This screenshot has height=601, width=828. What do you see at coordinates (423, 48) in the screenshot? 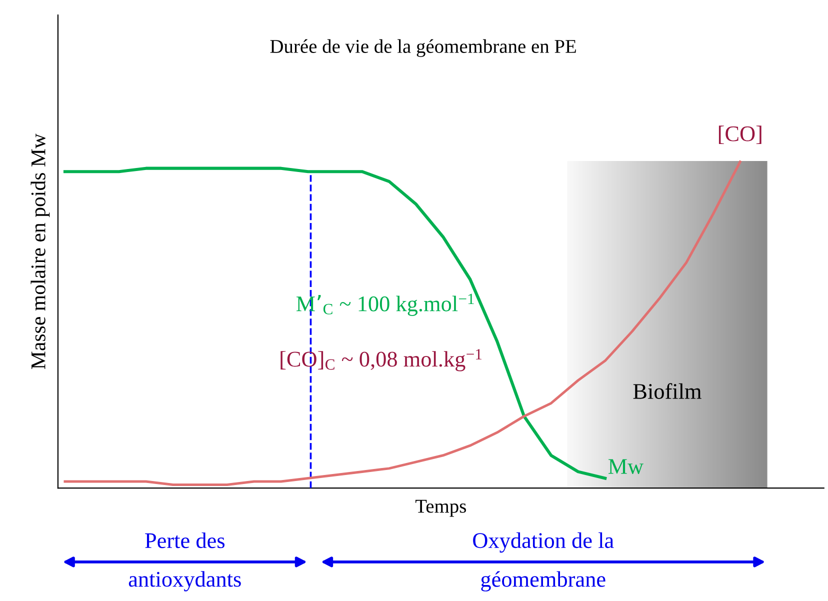
I see `chart-title: Durée de vie de la géomembrane en PE` at bounding box center [423, 48].